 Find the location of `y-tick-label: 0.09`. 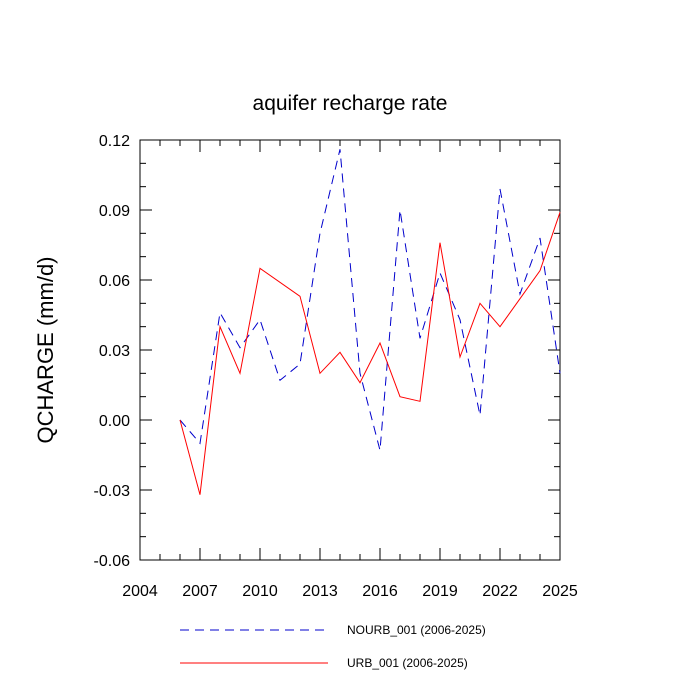

y-tick-label: 0.09 is located at coordinates (114, 211).